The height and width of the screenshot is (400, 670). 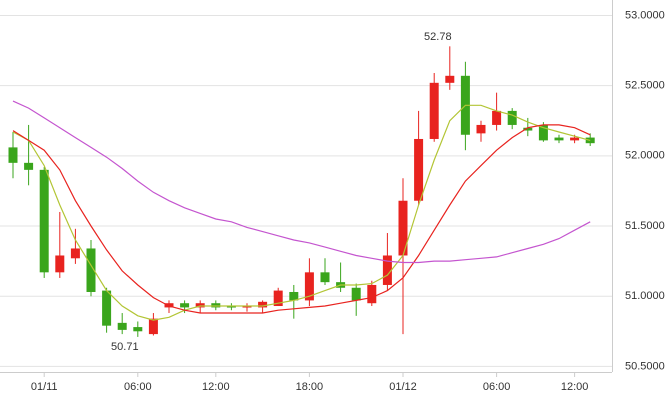 What do you see at coordinates (645, 156) in the screenshot?
I see `y-tick-label: 52.0000` at bounding box center [645, 156].